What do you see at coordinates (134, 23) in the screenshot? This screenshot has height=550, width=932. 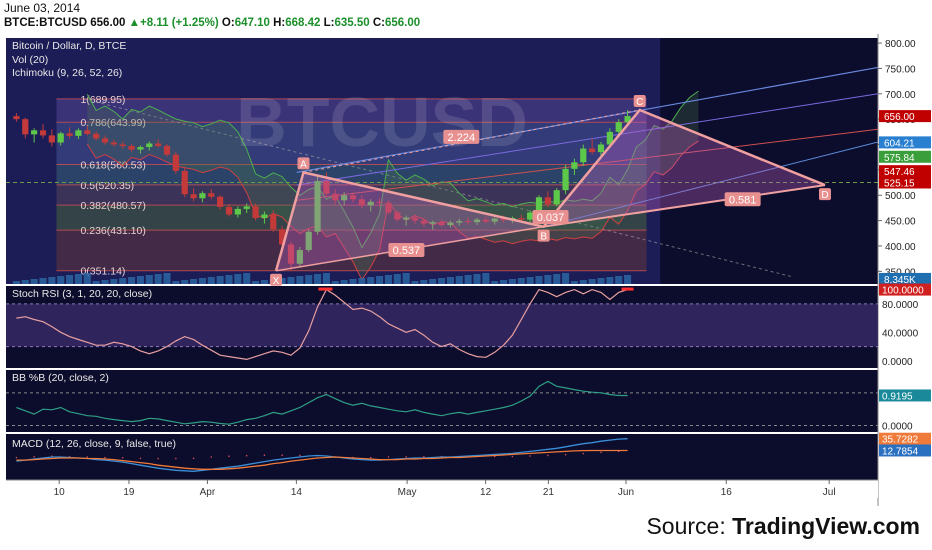 I see `up-arrow-icon: ▲` at bounding box center [134, 23].